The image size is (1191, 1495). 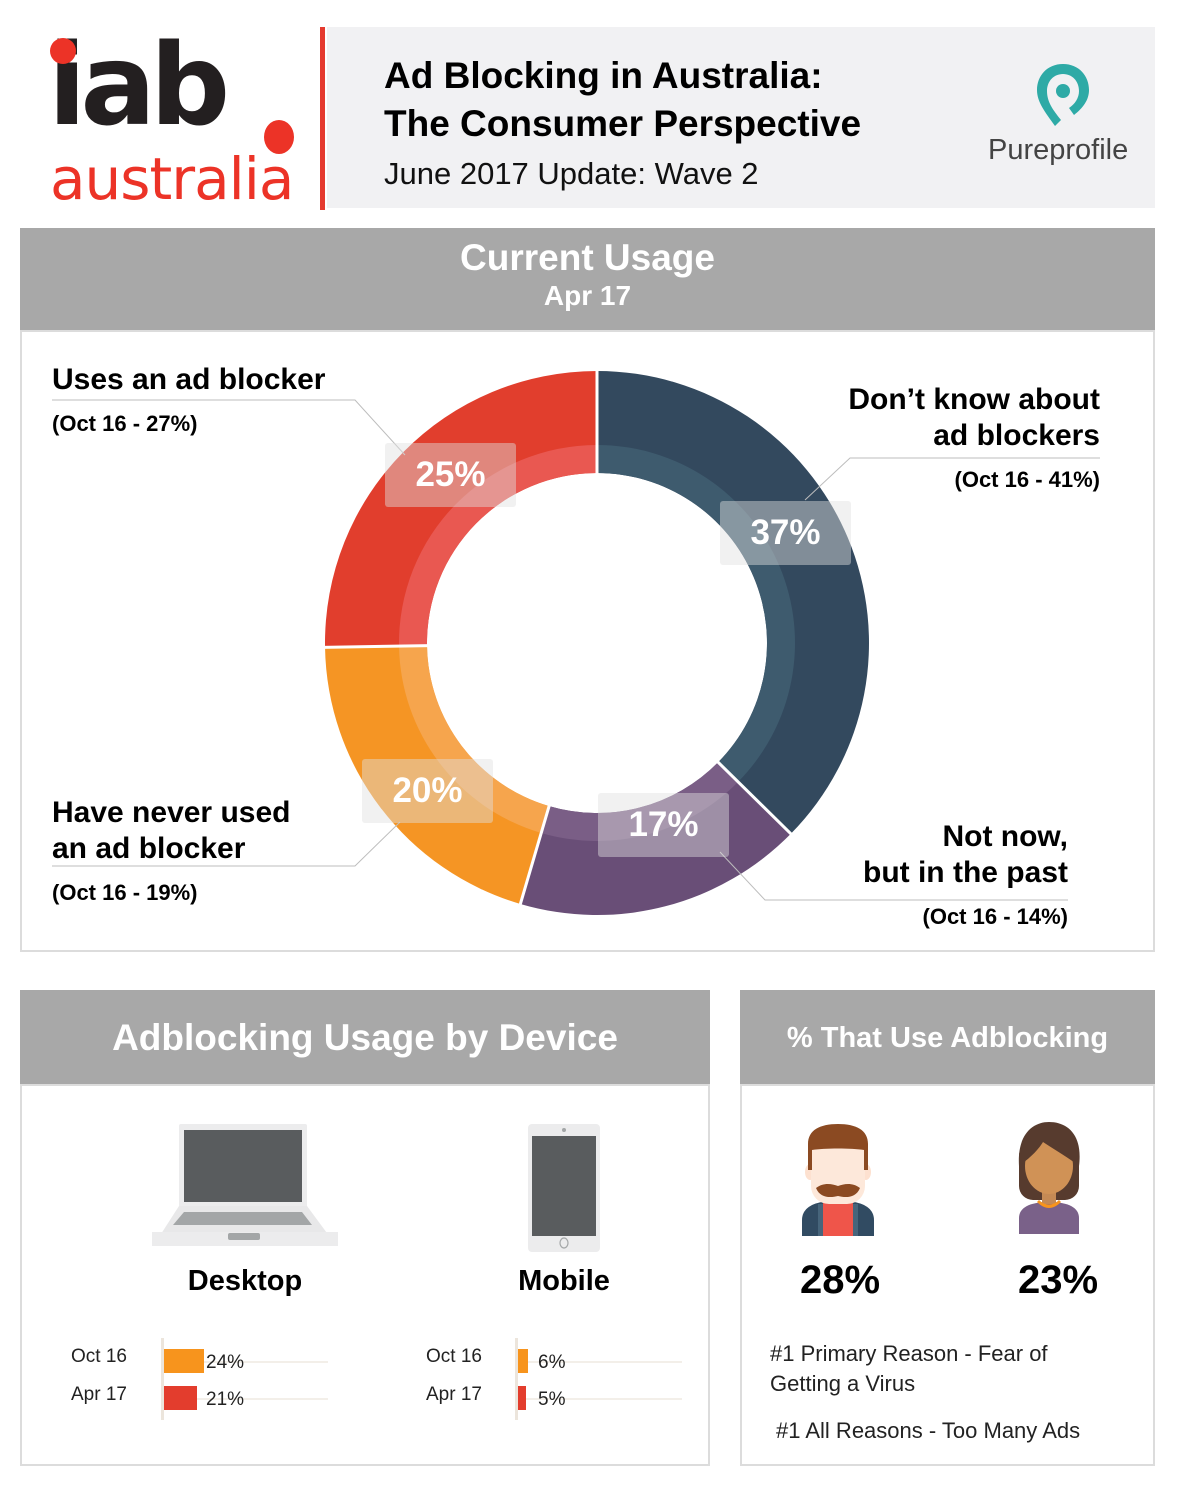 What do you see at coordinates (1063, 95) in the screenshot?
I see `location-pin-icon` at bounding box center [1063, 95].